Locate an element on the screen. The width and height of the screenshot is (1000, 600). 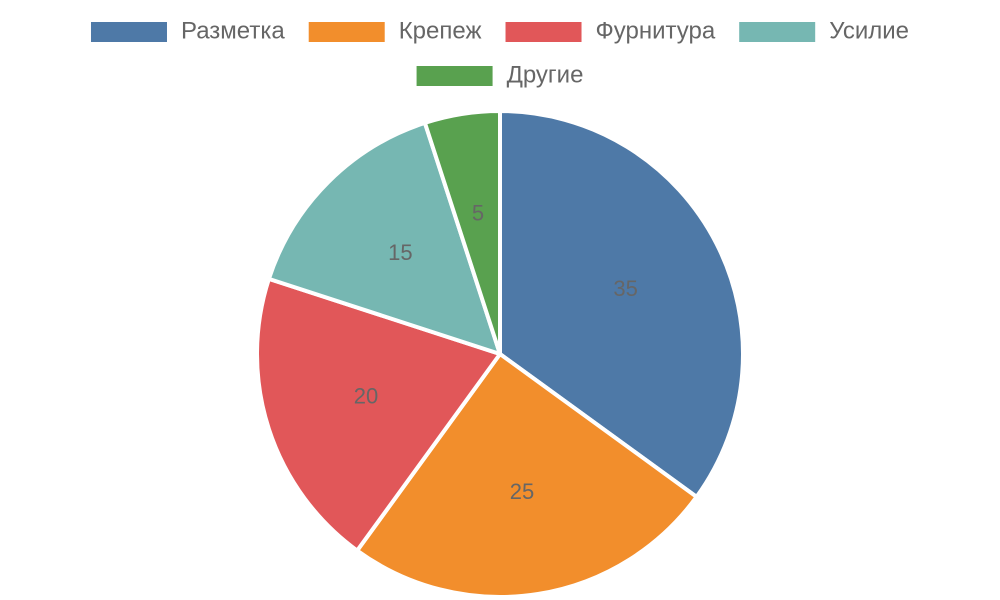
legend-item-5: Другие is located at coordinates (500, 74).